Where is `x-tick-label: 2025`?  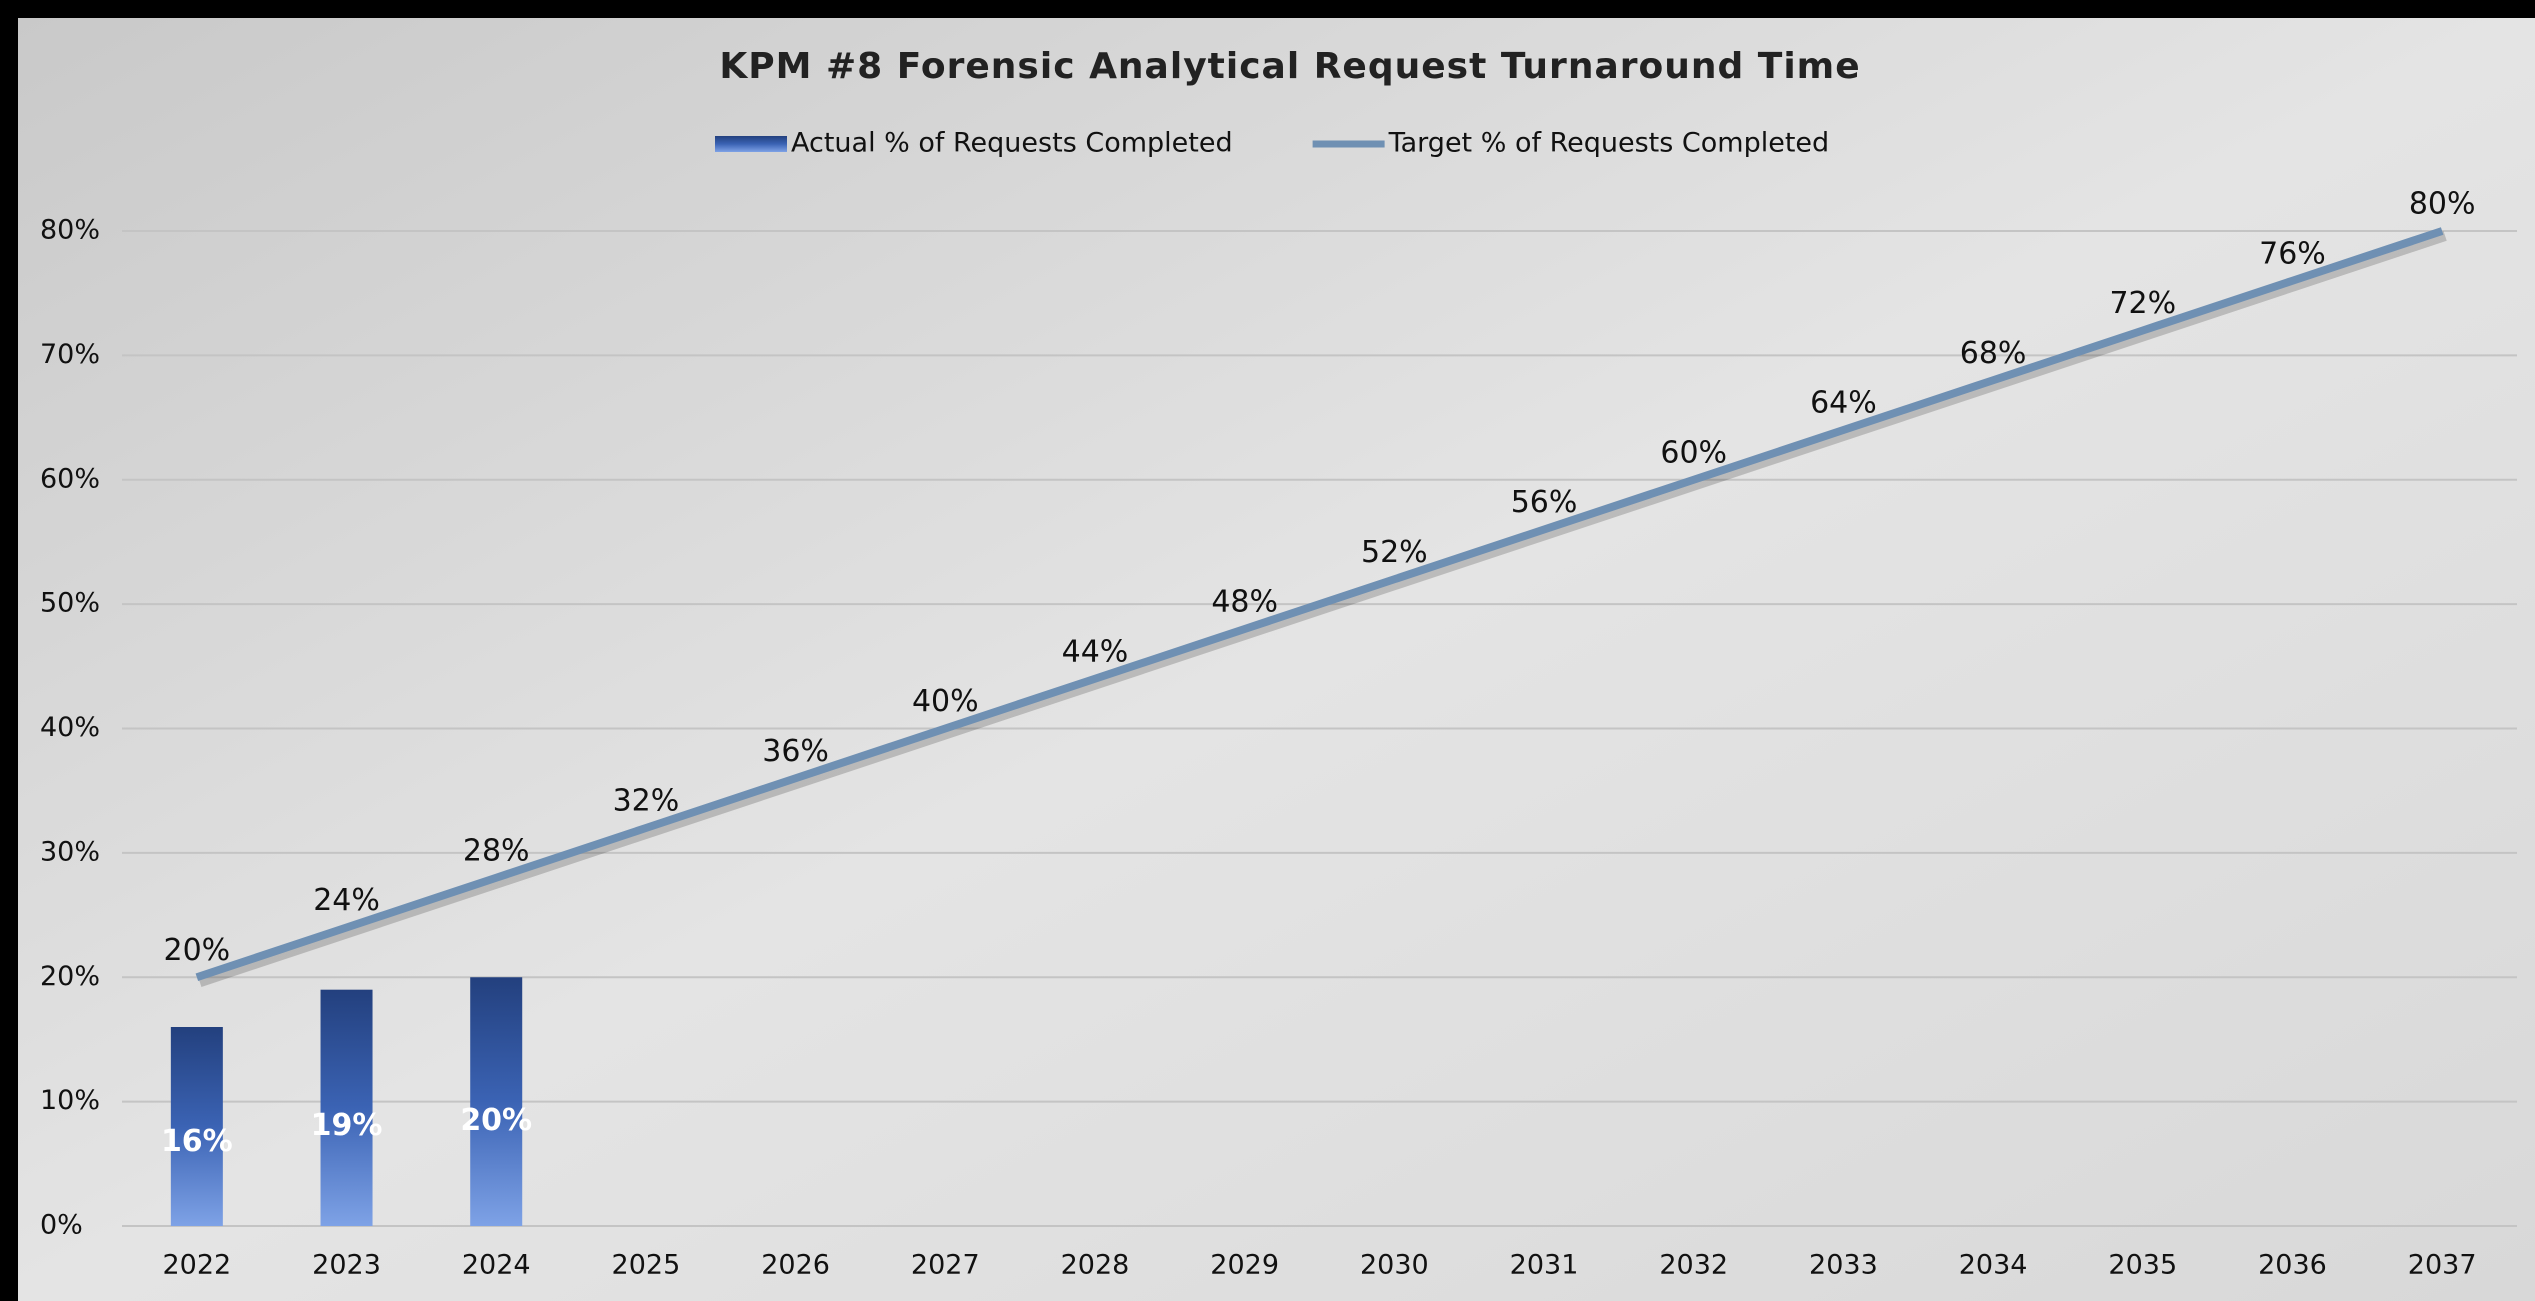
x-tick-label: 2025 is located at coordinates (646, 1265).